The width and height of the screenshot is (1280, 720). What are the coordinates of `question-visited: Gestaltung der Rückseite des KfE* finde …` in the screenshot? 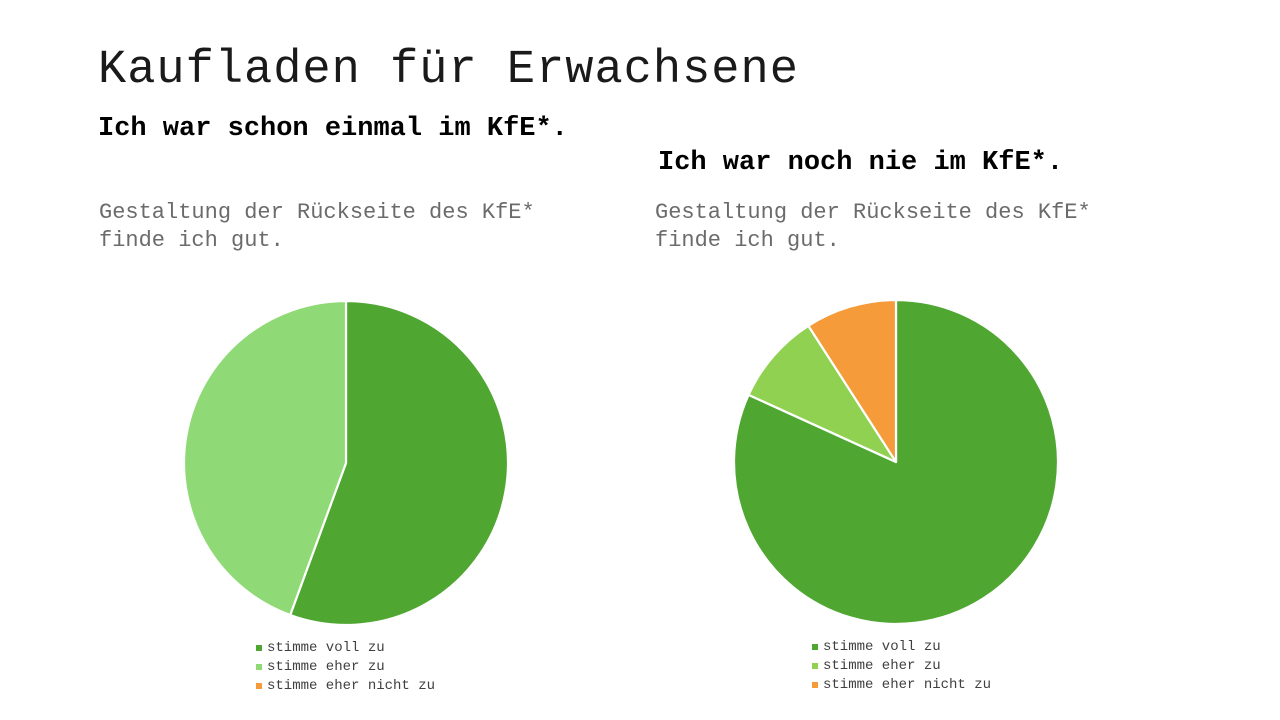 It's located at (317, 226).